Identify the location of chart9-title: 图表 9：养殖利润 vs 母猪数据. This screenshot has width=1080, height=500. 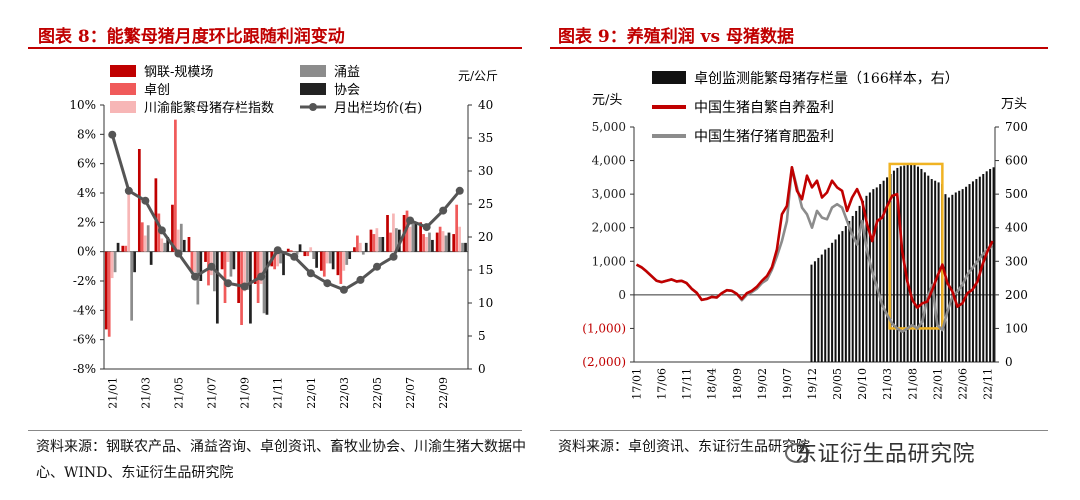
(676, 37).